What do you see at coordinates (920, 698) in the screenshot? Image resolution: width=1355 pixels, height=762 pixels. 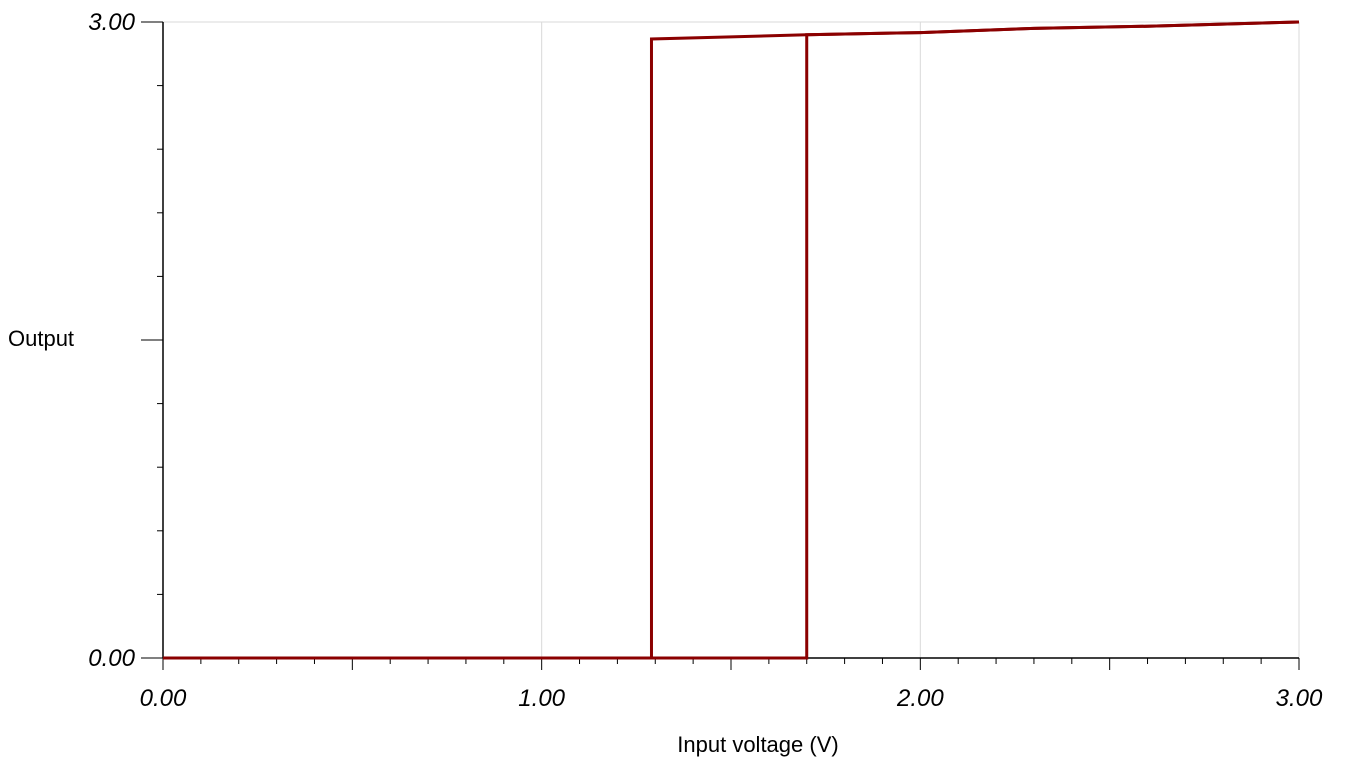 I see `x-tick-label: 2.00` at bounding box center [920, 698].